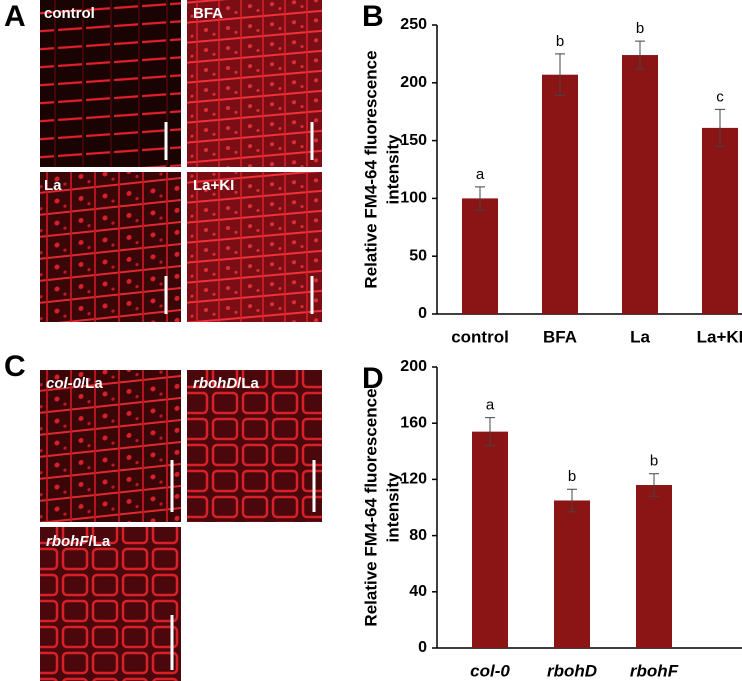  What do you see at coordinates (640, 336) in the screenshot?
I see `x-tick-label: La` at bounding box center [640, 336].